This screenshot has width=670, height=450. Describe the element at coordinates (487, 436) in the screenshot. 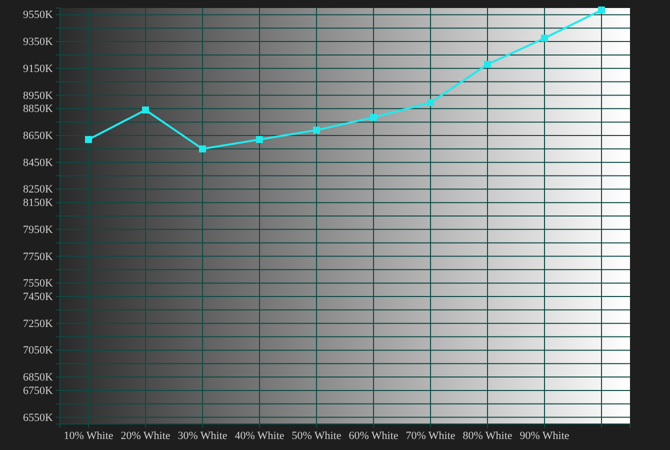

I see `x-tick-label: 80% White` at that location.